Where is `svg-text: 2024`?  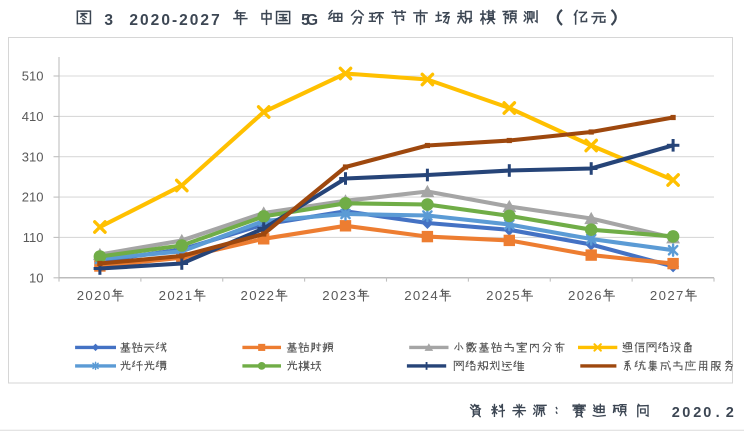 svg-text: 2024 is located at coordinates (421, 295).